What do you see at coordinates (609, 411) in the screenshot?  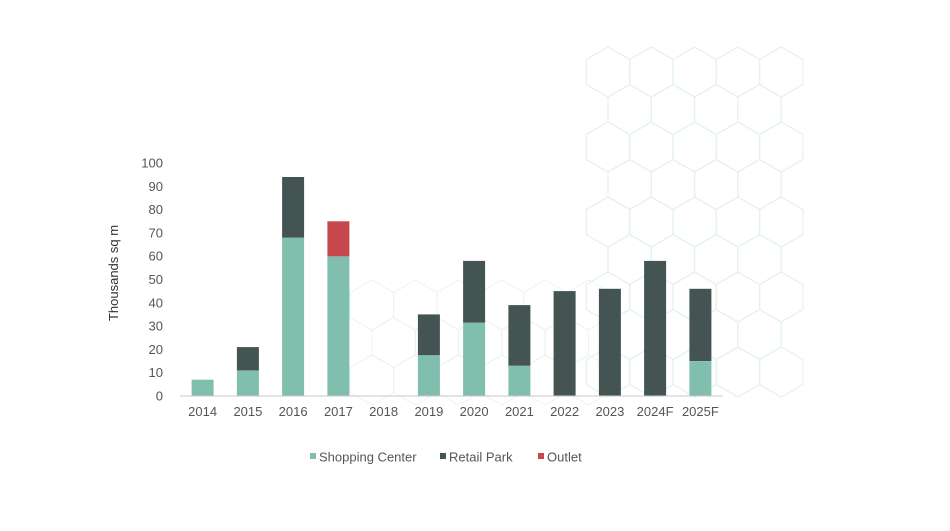 I see `x-tick-label: 2023` at bounding box center [609, 411].